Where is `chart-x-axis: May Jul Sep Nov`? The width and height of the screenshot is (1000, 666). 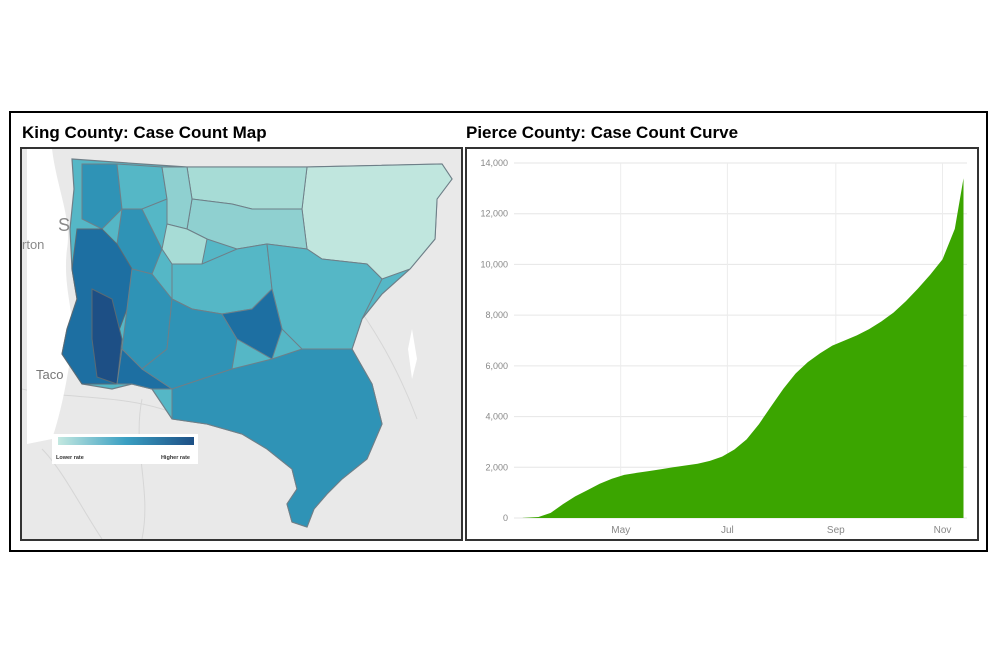
chart-x-axis: May Jul Sep Nov is located at coordinates (781, 530).